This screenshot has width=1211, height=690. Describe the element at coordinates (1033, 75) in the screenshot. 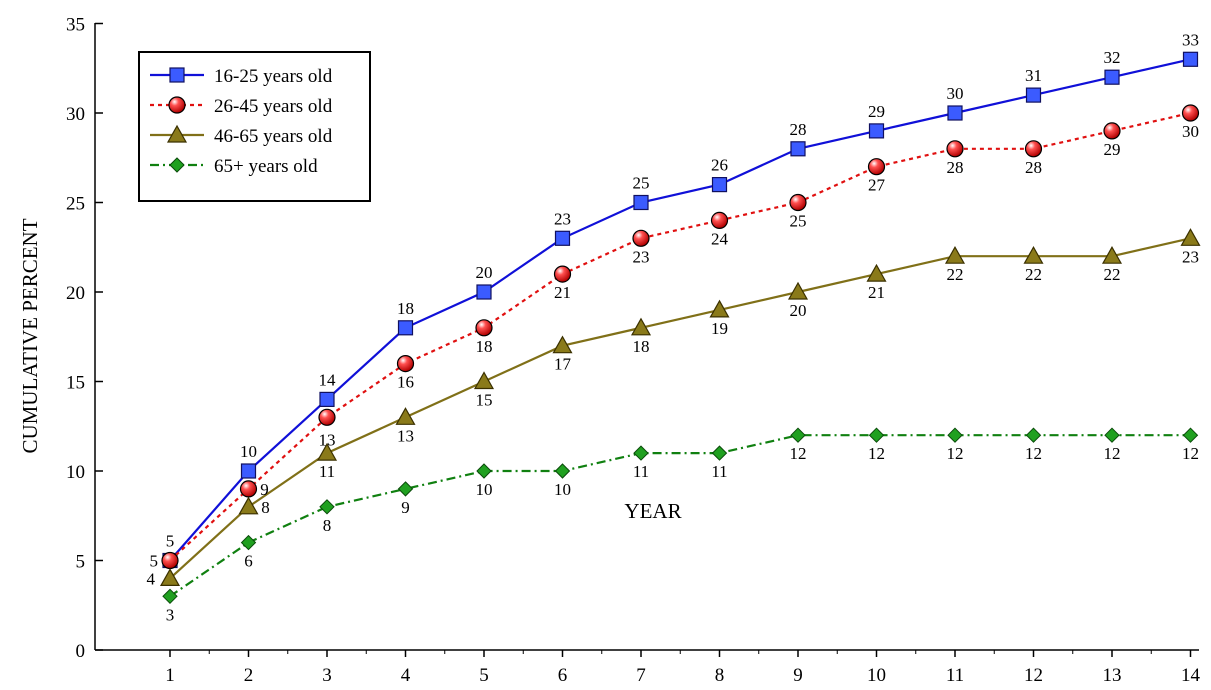

I see `data-label: 31` at that location.